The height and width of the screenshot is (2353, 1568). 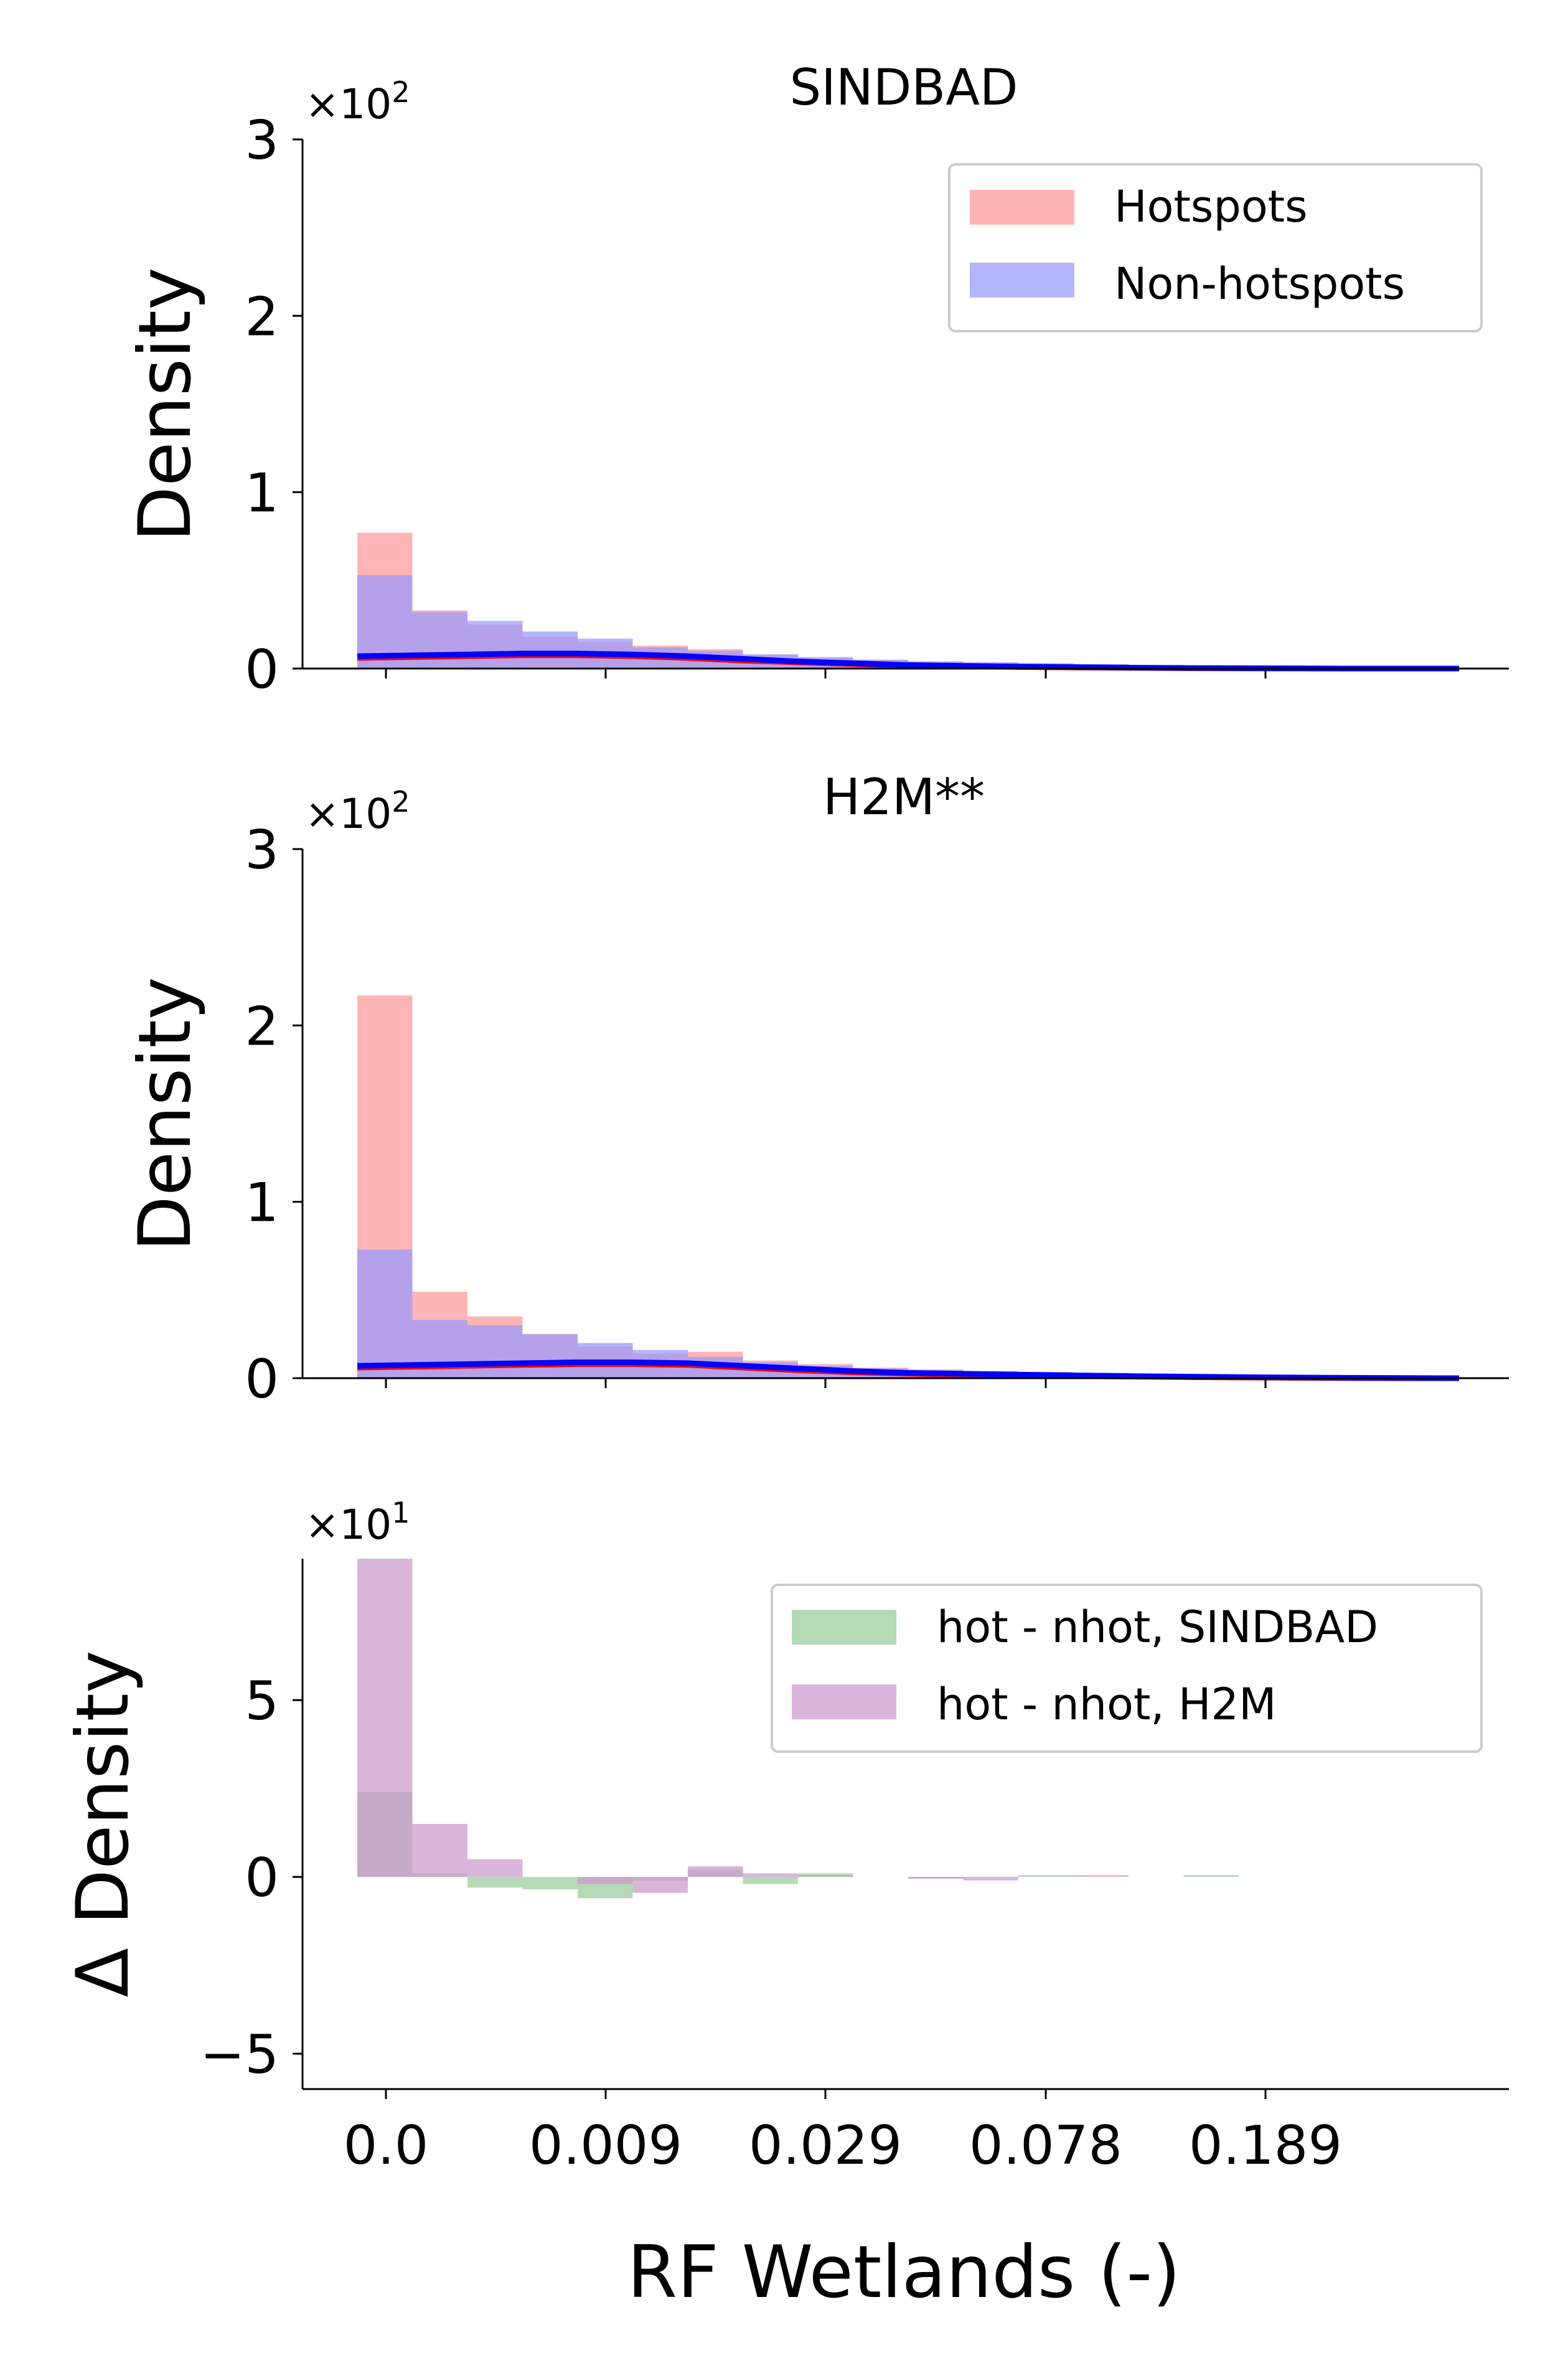 I want to click on y-tick-label: −5, so click(x=239, y=2055).